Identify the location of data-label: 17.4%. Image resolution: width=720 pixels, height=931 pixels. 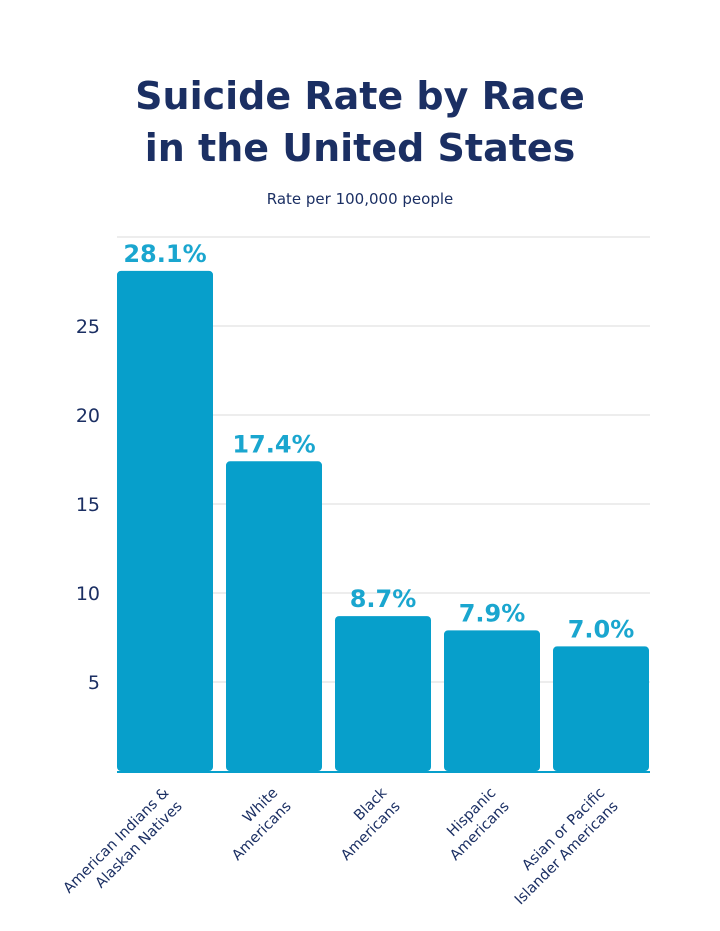
(273, 444).